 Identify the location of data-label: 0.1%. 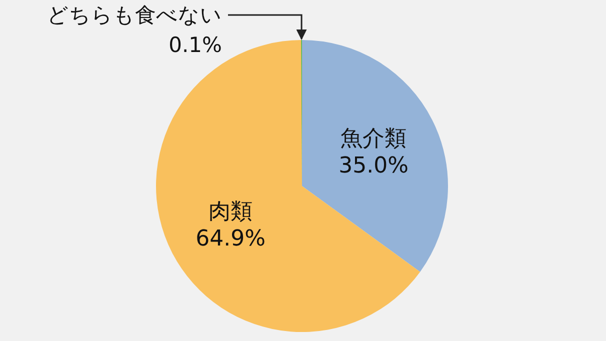
(195, 45).